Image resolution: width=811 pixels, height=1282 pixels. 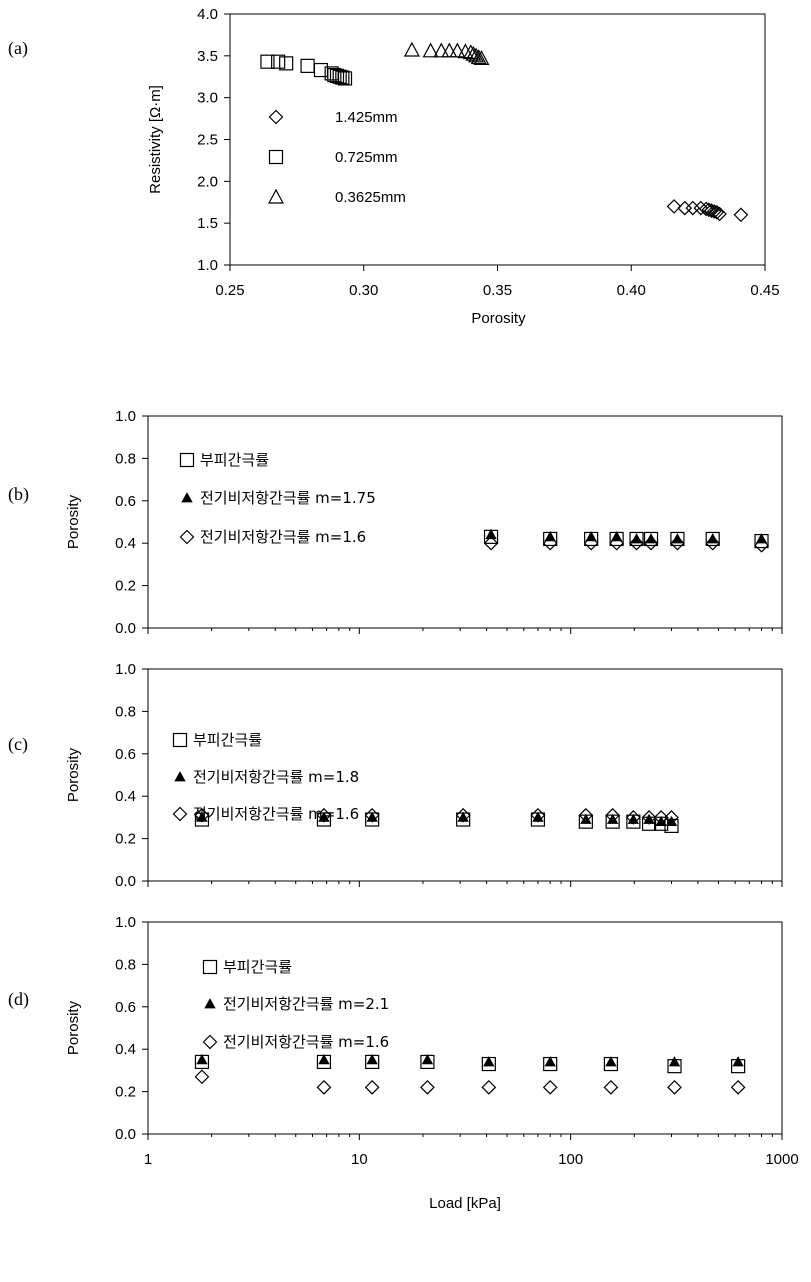 I want to click on x-tick-label: 0.40, so click(x=631, y=290).